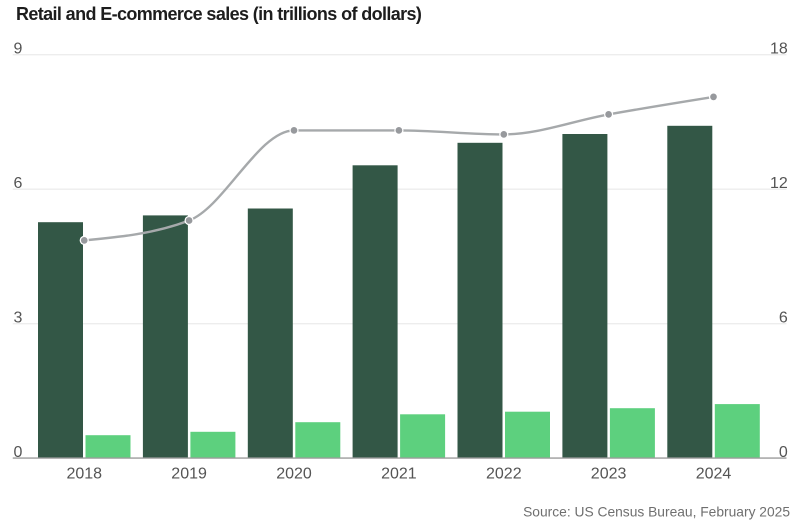  Describe the element at coordinates (609, 474) in the screenshot. I see `svg-text: 2023` at that location.